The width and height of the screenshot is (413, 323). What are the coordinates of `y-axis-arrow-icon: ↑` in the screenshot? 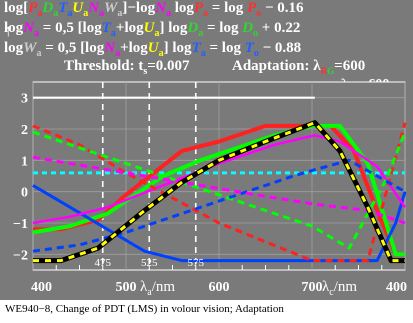 It's located at (8, 30).